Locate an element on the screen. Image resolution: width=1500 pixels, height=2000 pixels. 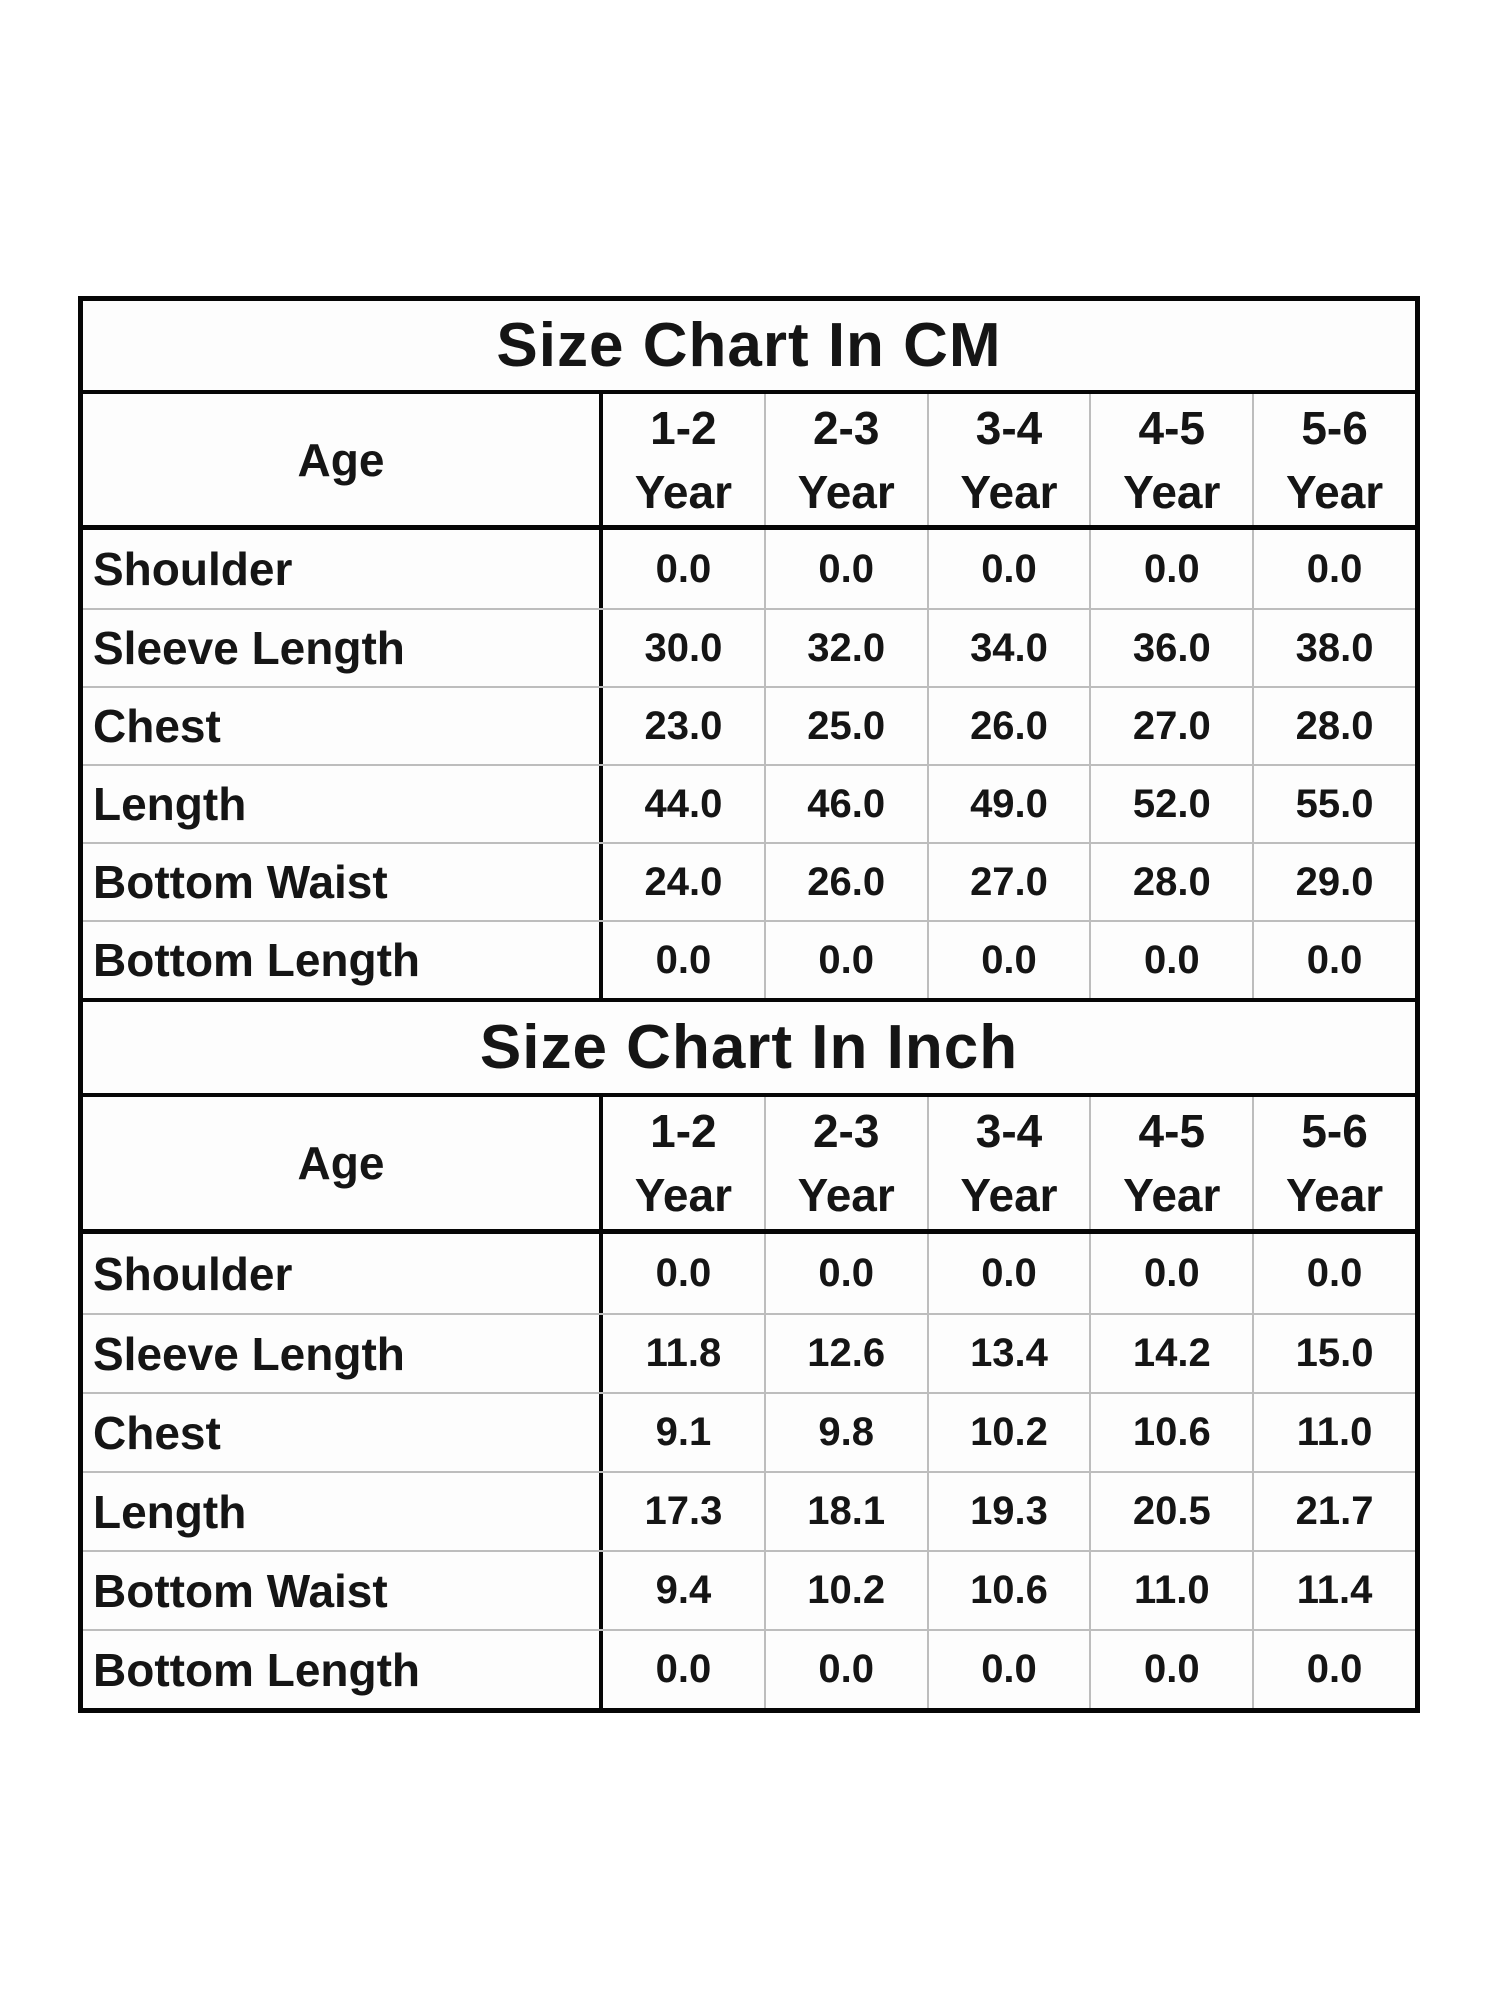
cm-column-header-4-5: 4-5 Year is located at coordinates (1170, 459).